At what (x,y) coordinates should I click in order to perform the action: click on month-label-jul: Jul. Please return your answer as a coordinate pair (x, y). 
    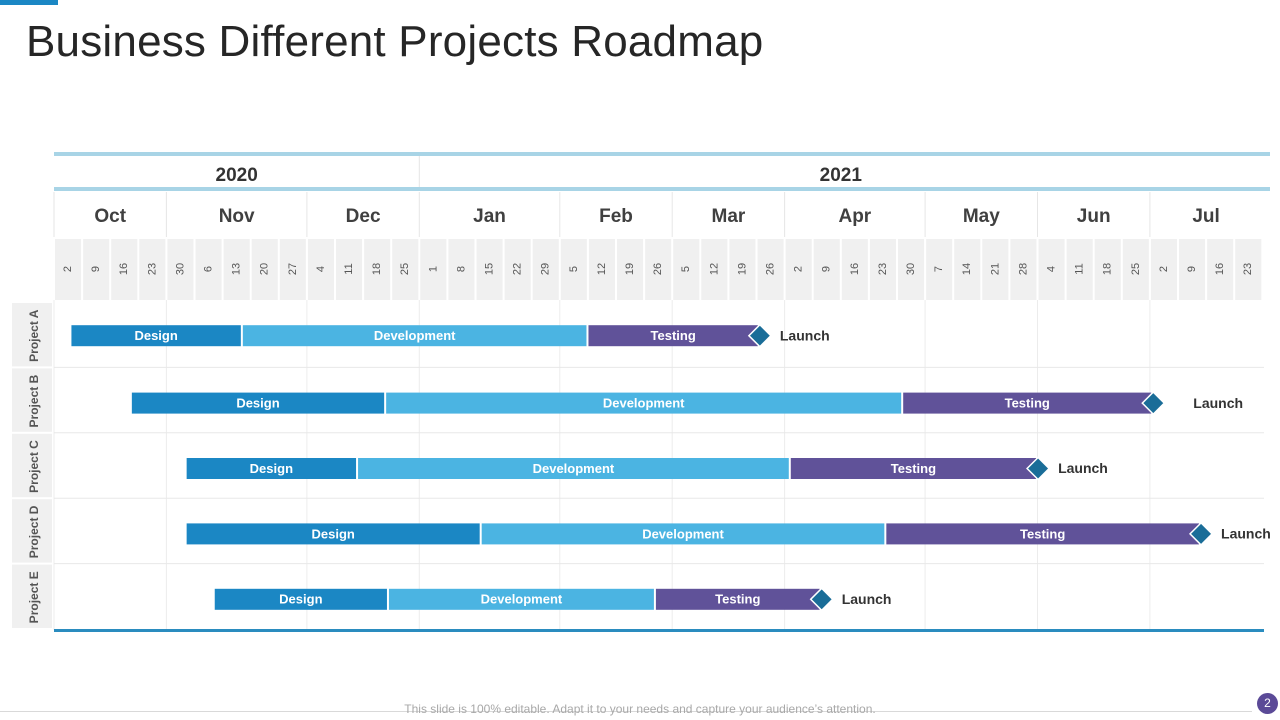
    Looking at the image, I should click on (1205, 216).